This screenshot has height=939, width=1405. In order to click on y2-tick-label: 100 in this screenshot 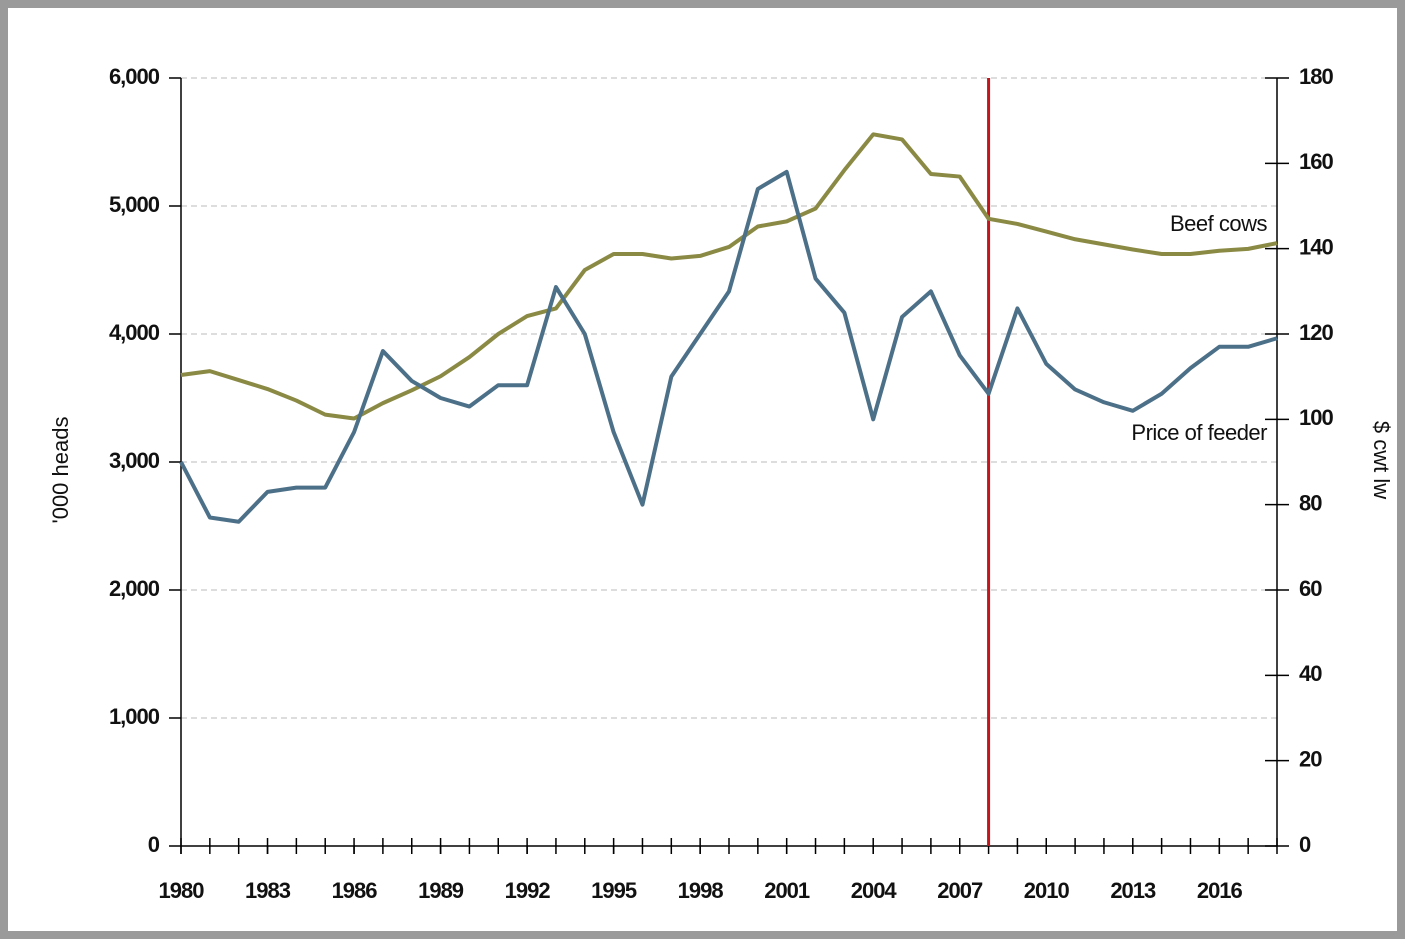, I will do `click(1316, 417)`.